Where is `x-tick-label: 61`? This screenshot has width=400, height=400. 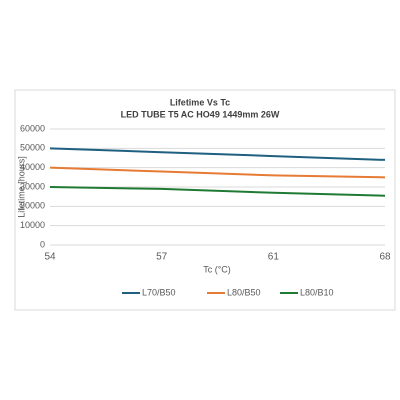
x-tick-label: 61 is located at coordinates (274, 257).